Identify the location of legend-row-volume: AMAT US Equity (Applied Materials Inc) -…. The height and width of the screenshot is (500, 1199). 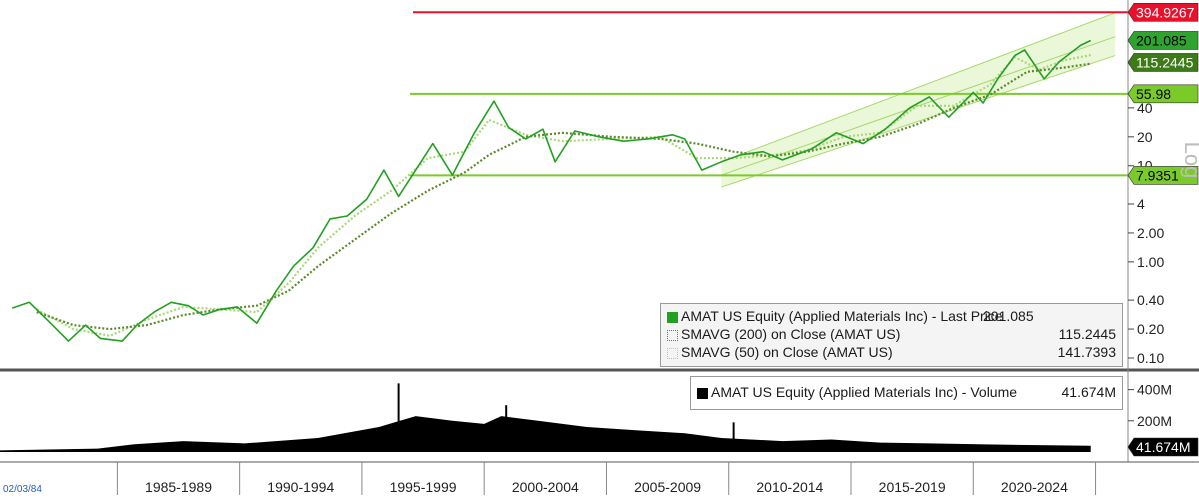
(906, 393).